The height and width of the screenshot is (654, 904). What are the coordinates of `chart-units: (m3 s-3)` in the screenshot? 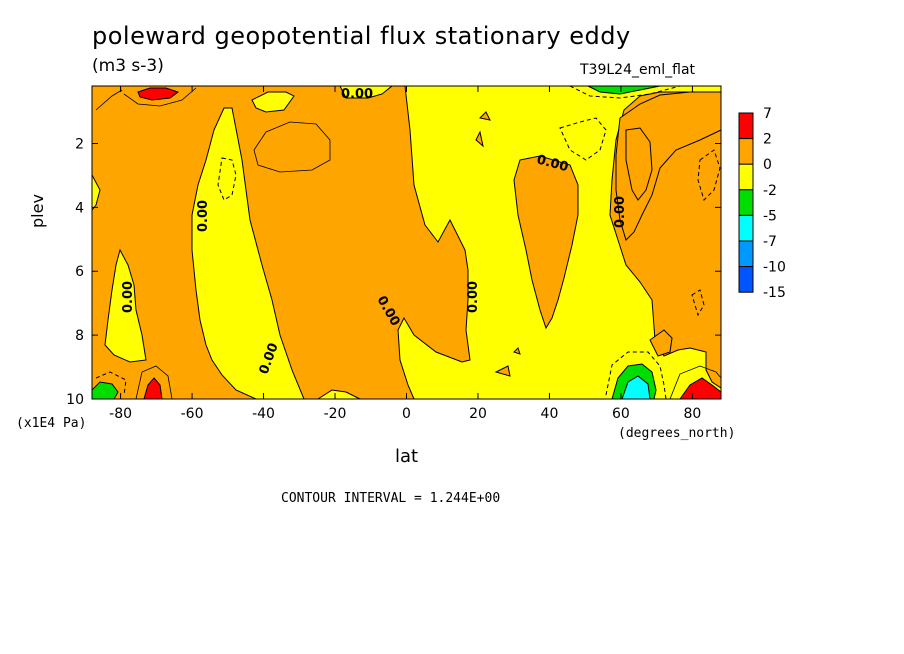 It's located at (128, 66).